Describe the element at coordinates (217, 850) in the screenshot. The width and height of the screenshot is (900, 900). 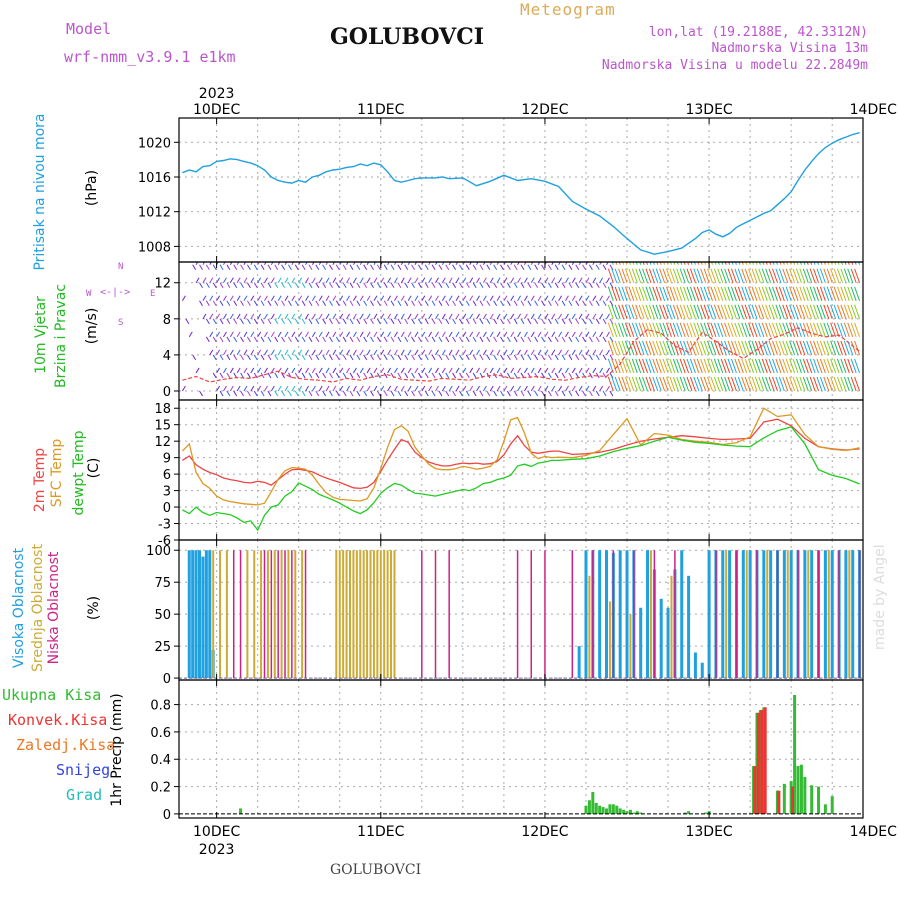
I see `bottom-year-label: 2023` at that location.